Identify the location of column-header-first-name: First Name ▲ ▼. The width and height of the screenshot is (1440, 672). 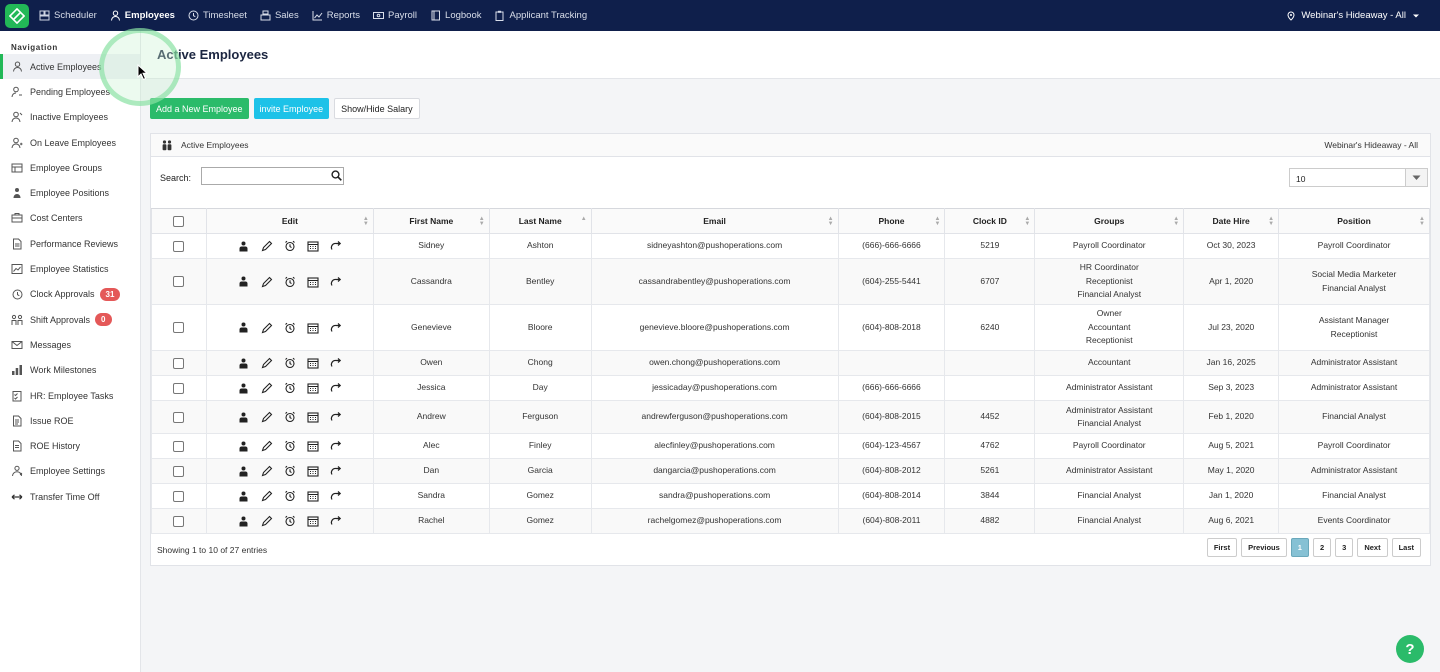
(431, 221).